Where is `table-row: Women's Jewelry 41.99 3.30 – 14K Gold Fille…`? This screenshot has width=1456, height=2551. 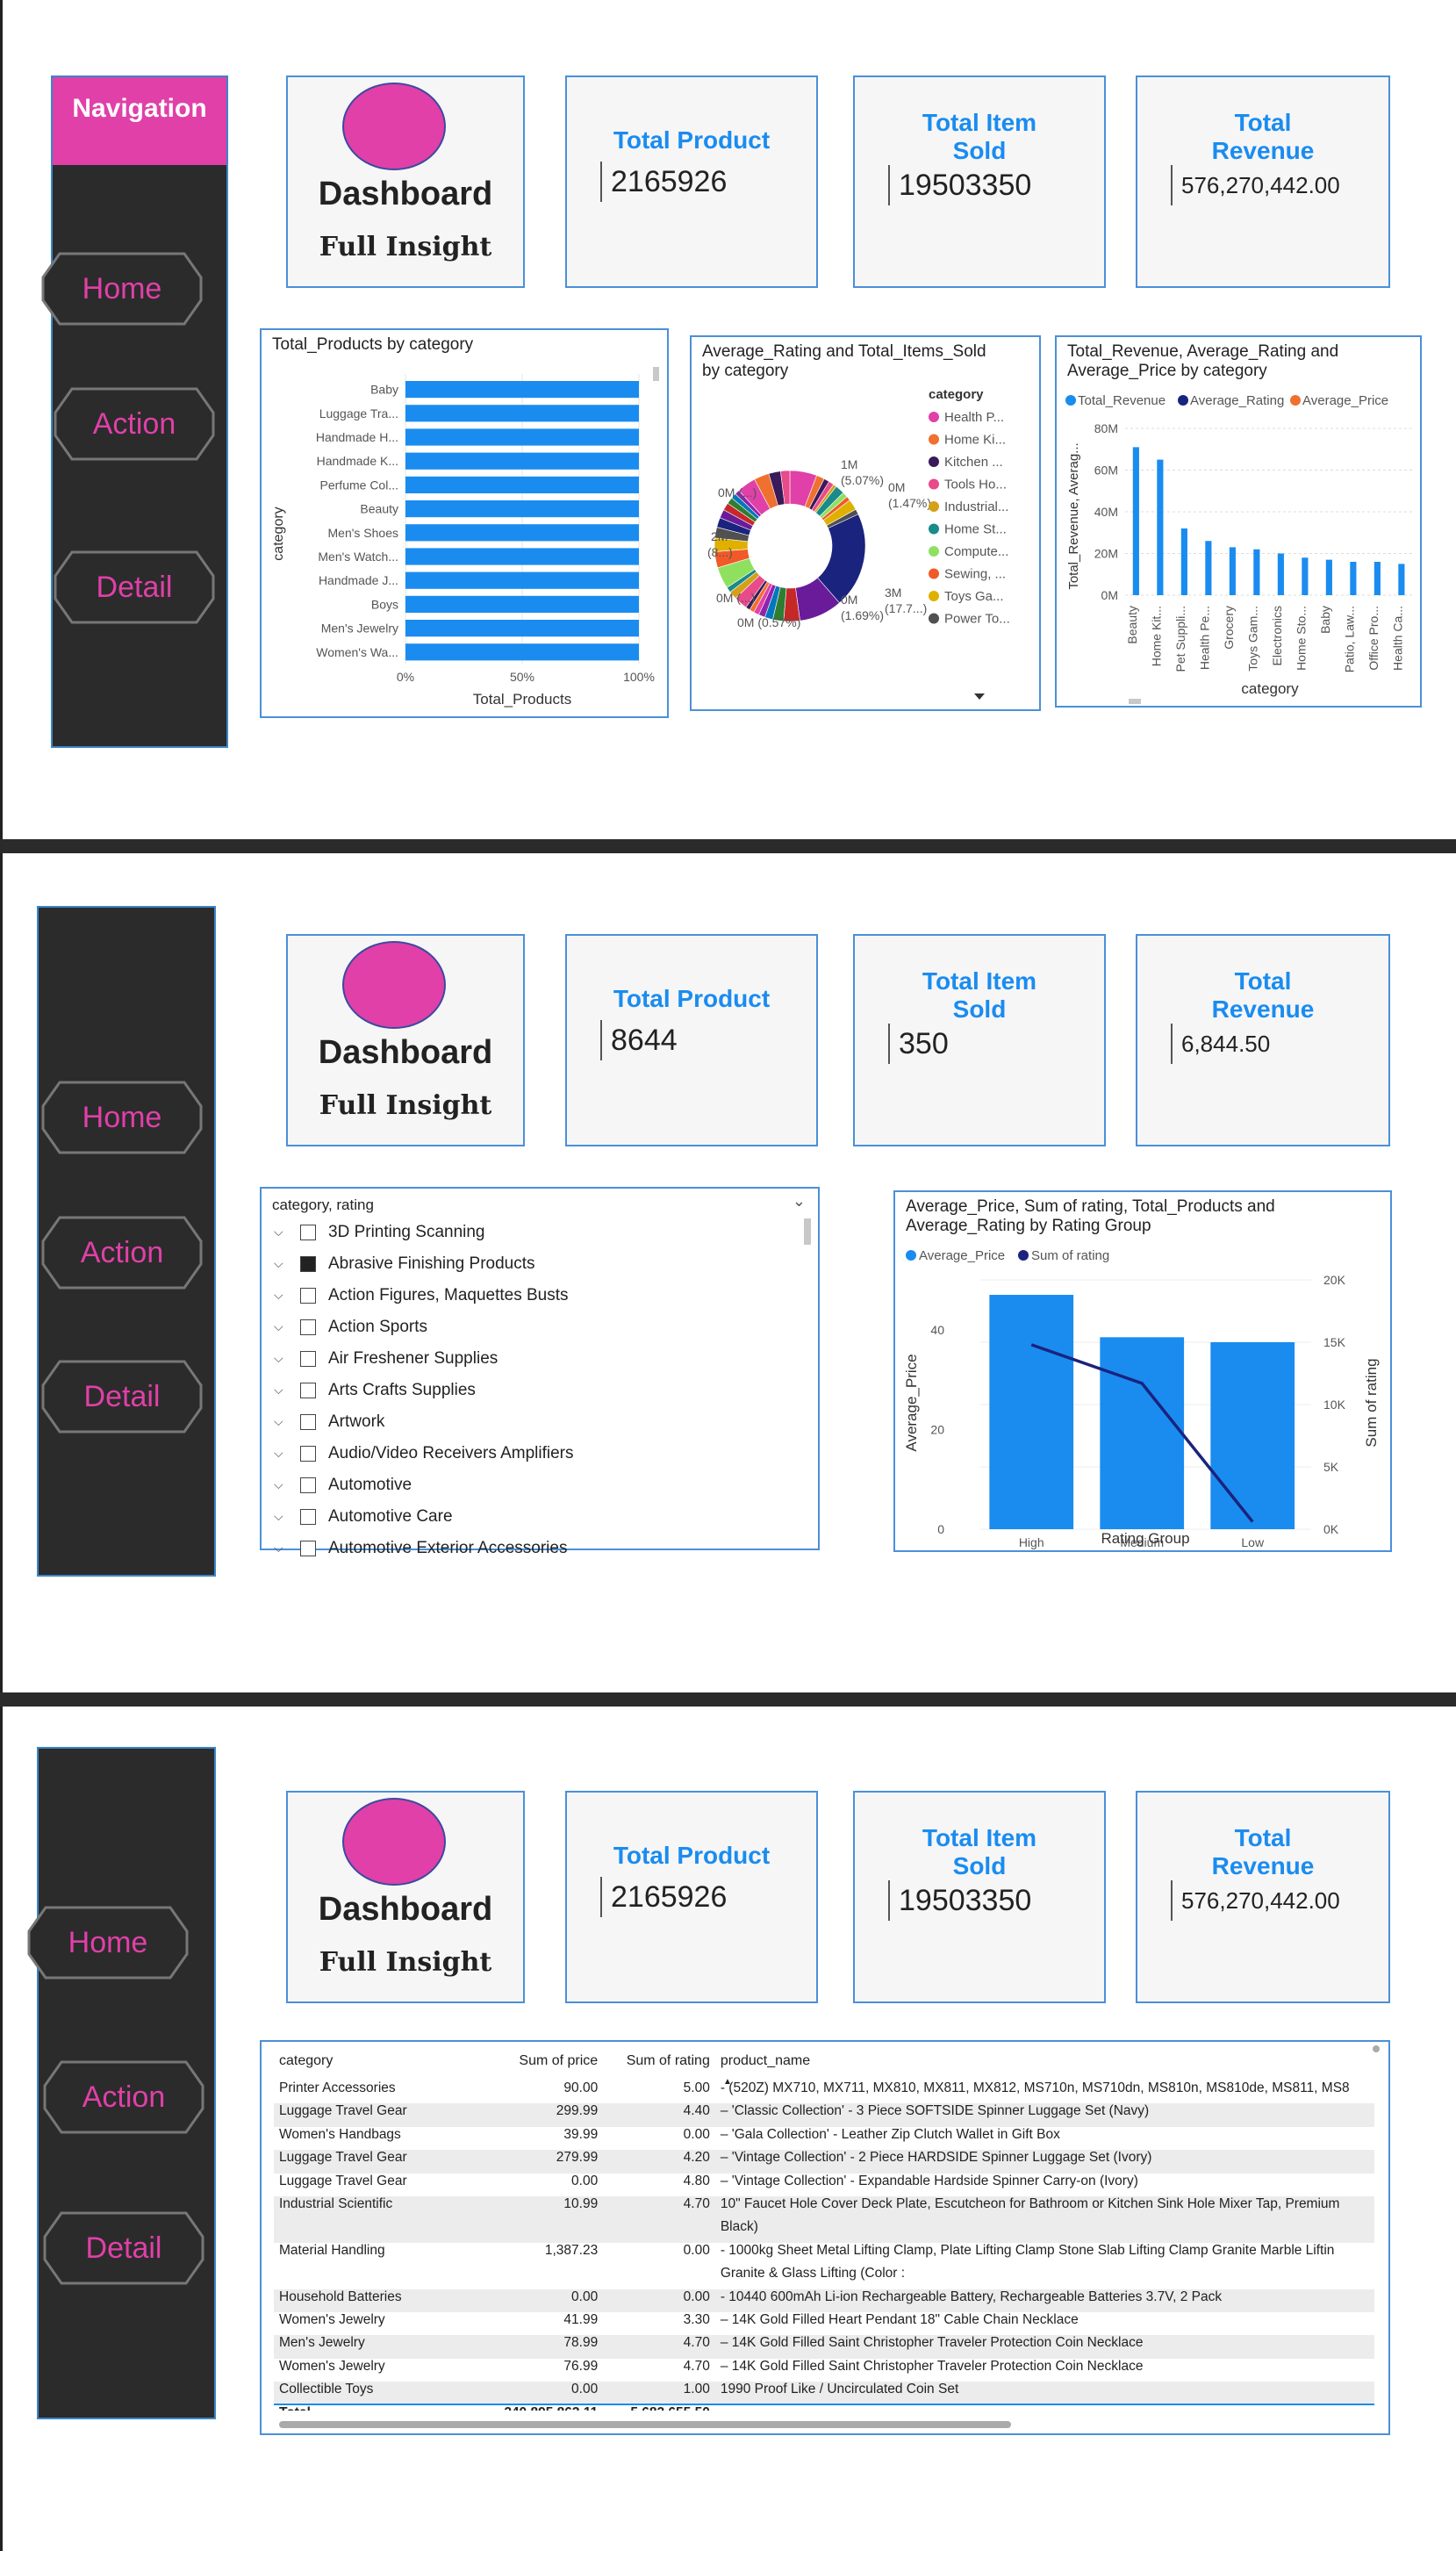
table-row: Women's Jewelry 41.99 3.30 – 14K Gold Fille… is located at coordinates (824, 2323).